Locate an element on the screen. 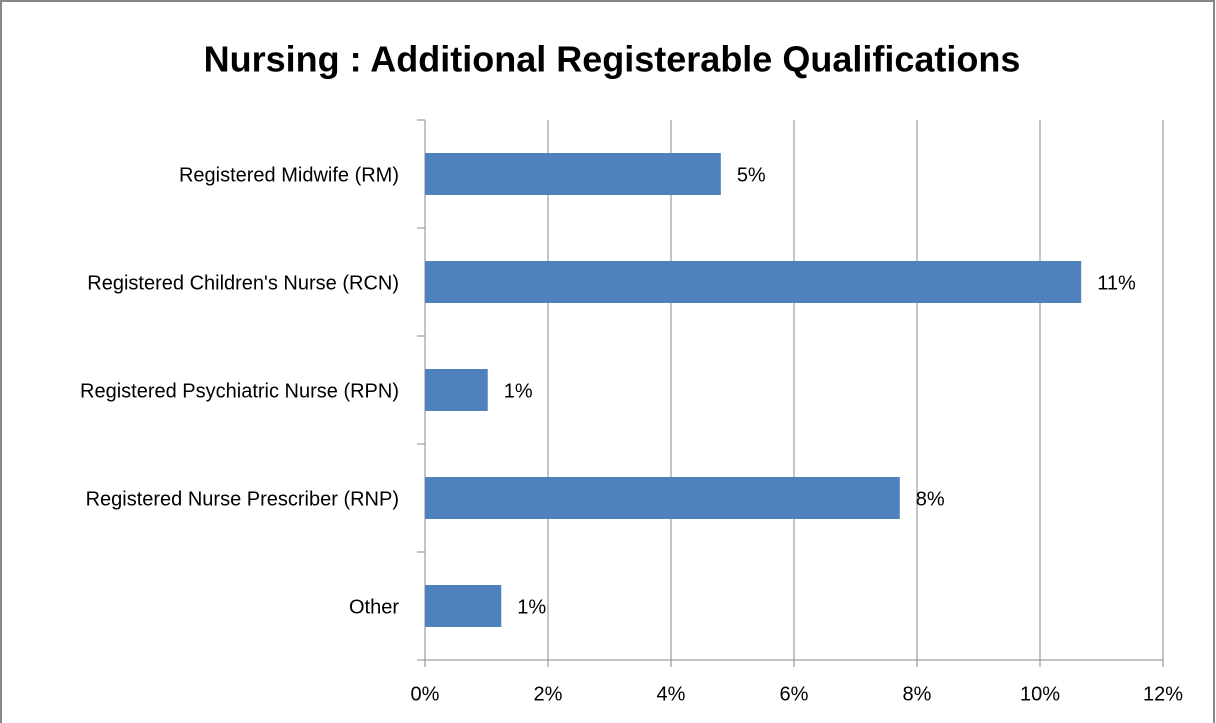 The width and height of the screenshot is (1216, 723). y-tick-label: Registered Midwife (RM) is located at coordinates (289, 175).